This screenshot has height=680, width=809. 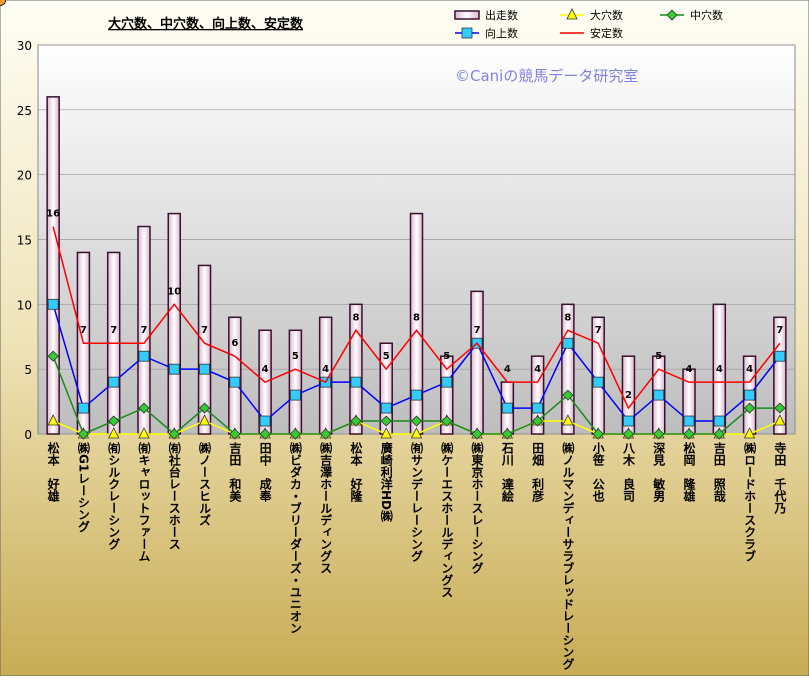 I want to click on x-tick-label: ㈲シルクレーシング, so click(x=114, y=495).